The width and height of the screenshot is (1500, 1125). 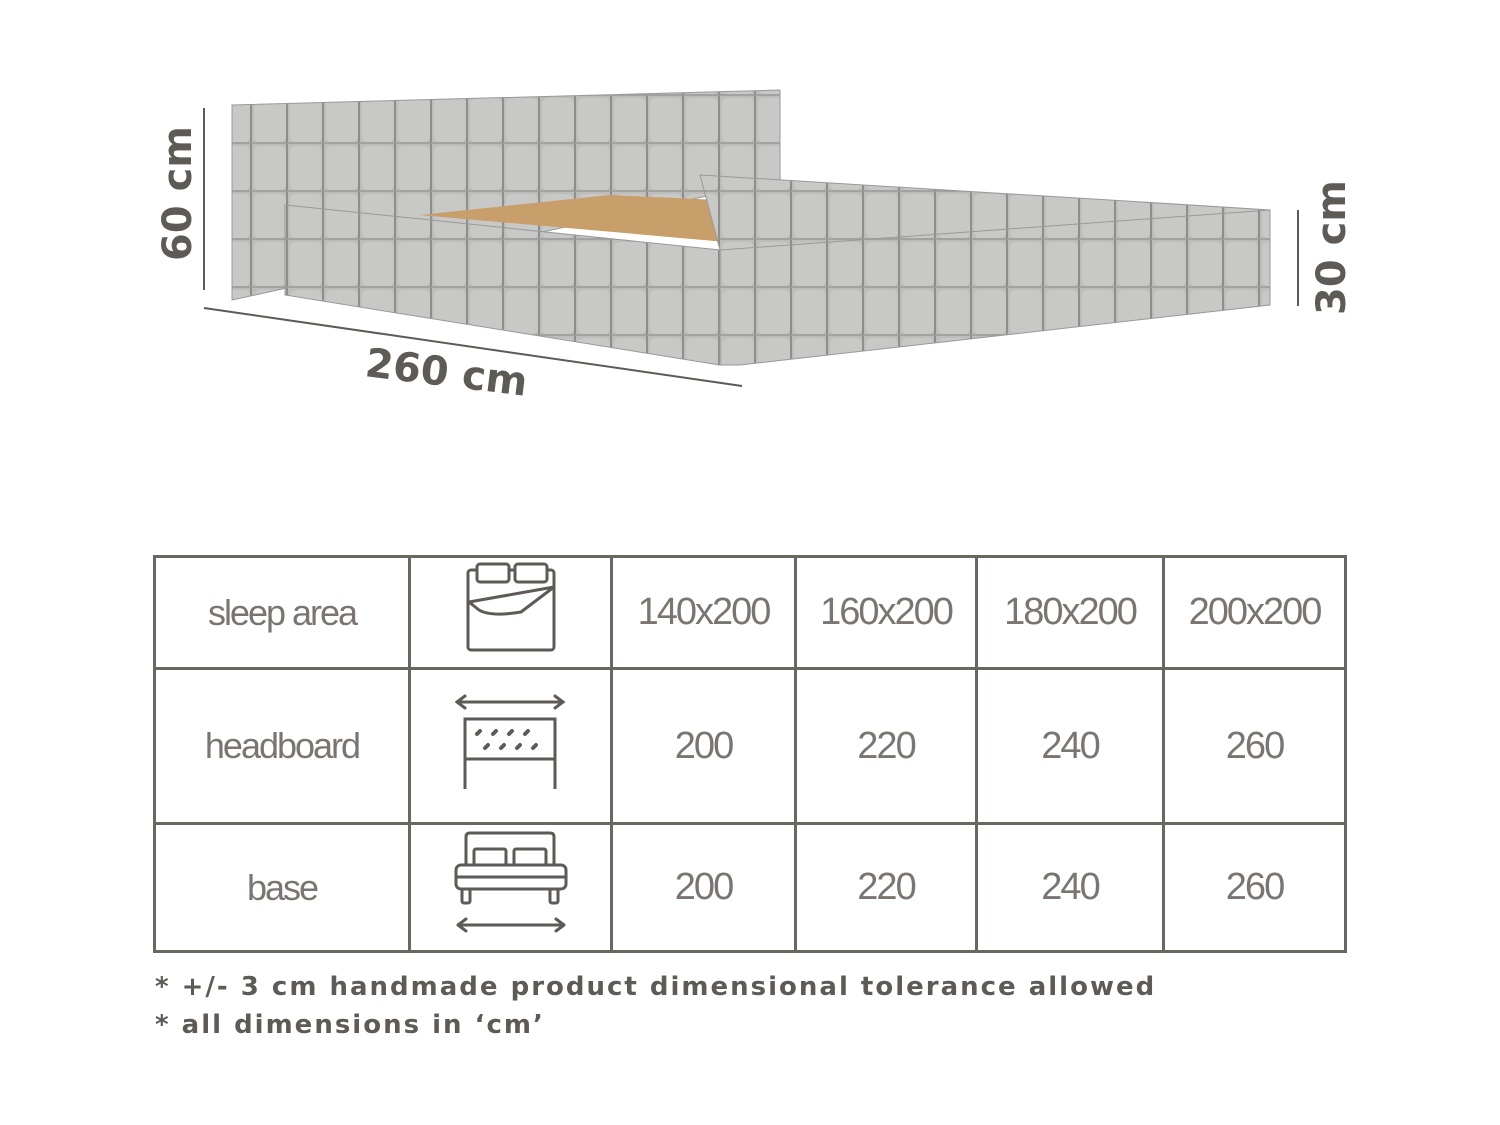 I want to click on foot-rail, so click(x=995, y=287).